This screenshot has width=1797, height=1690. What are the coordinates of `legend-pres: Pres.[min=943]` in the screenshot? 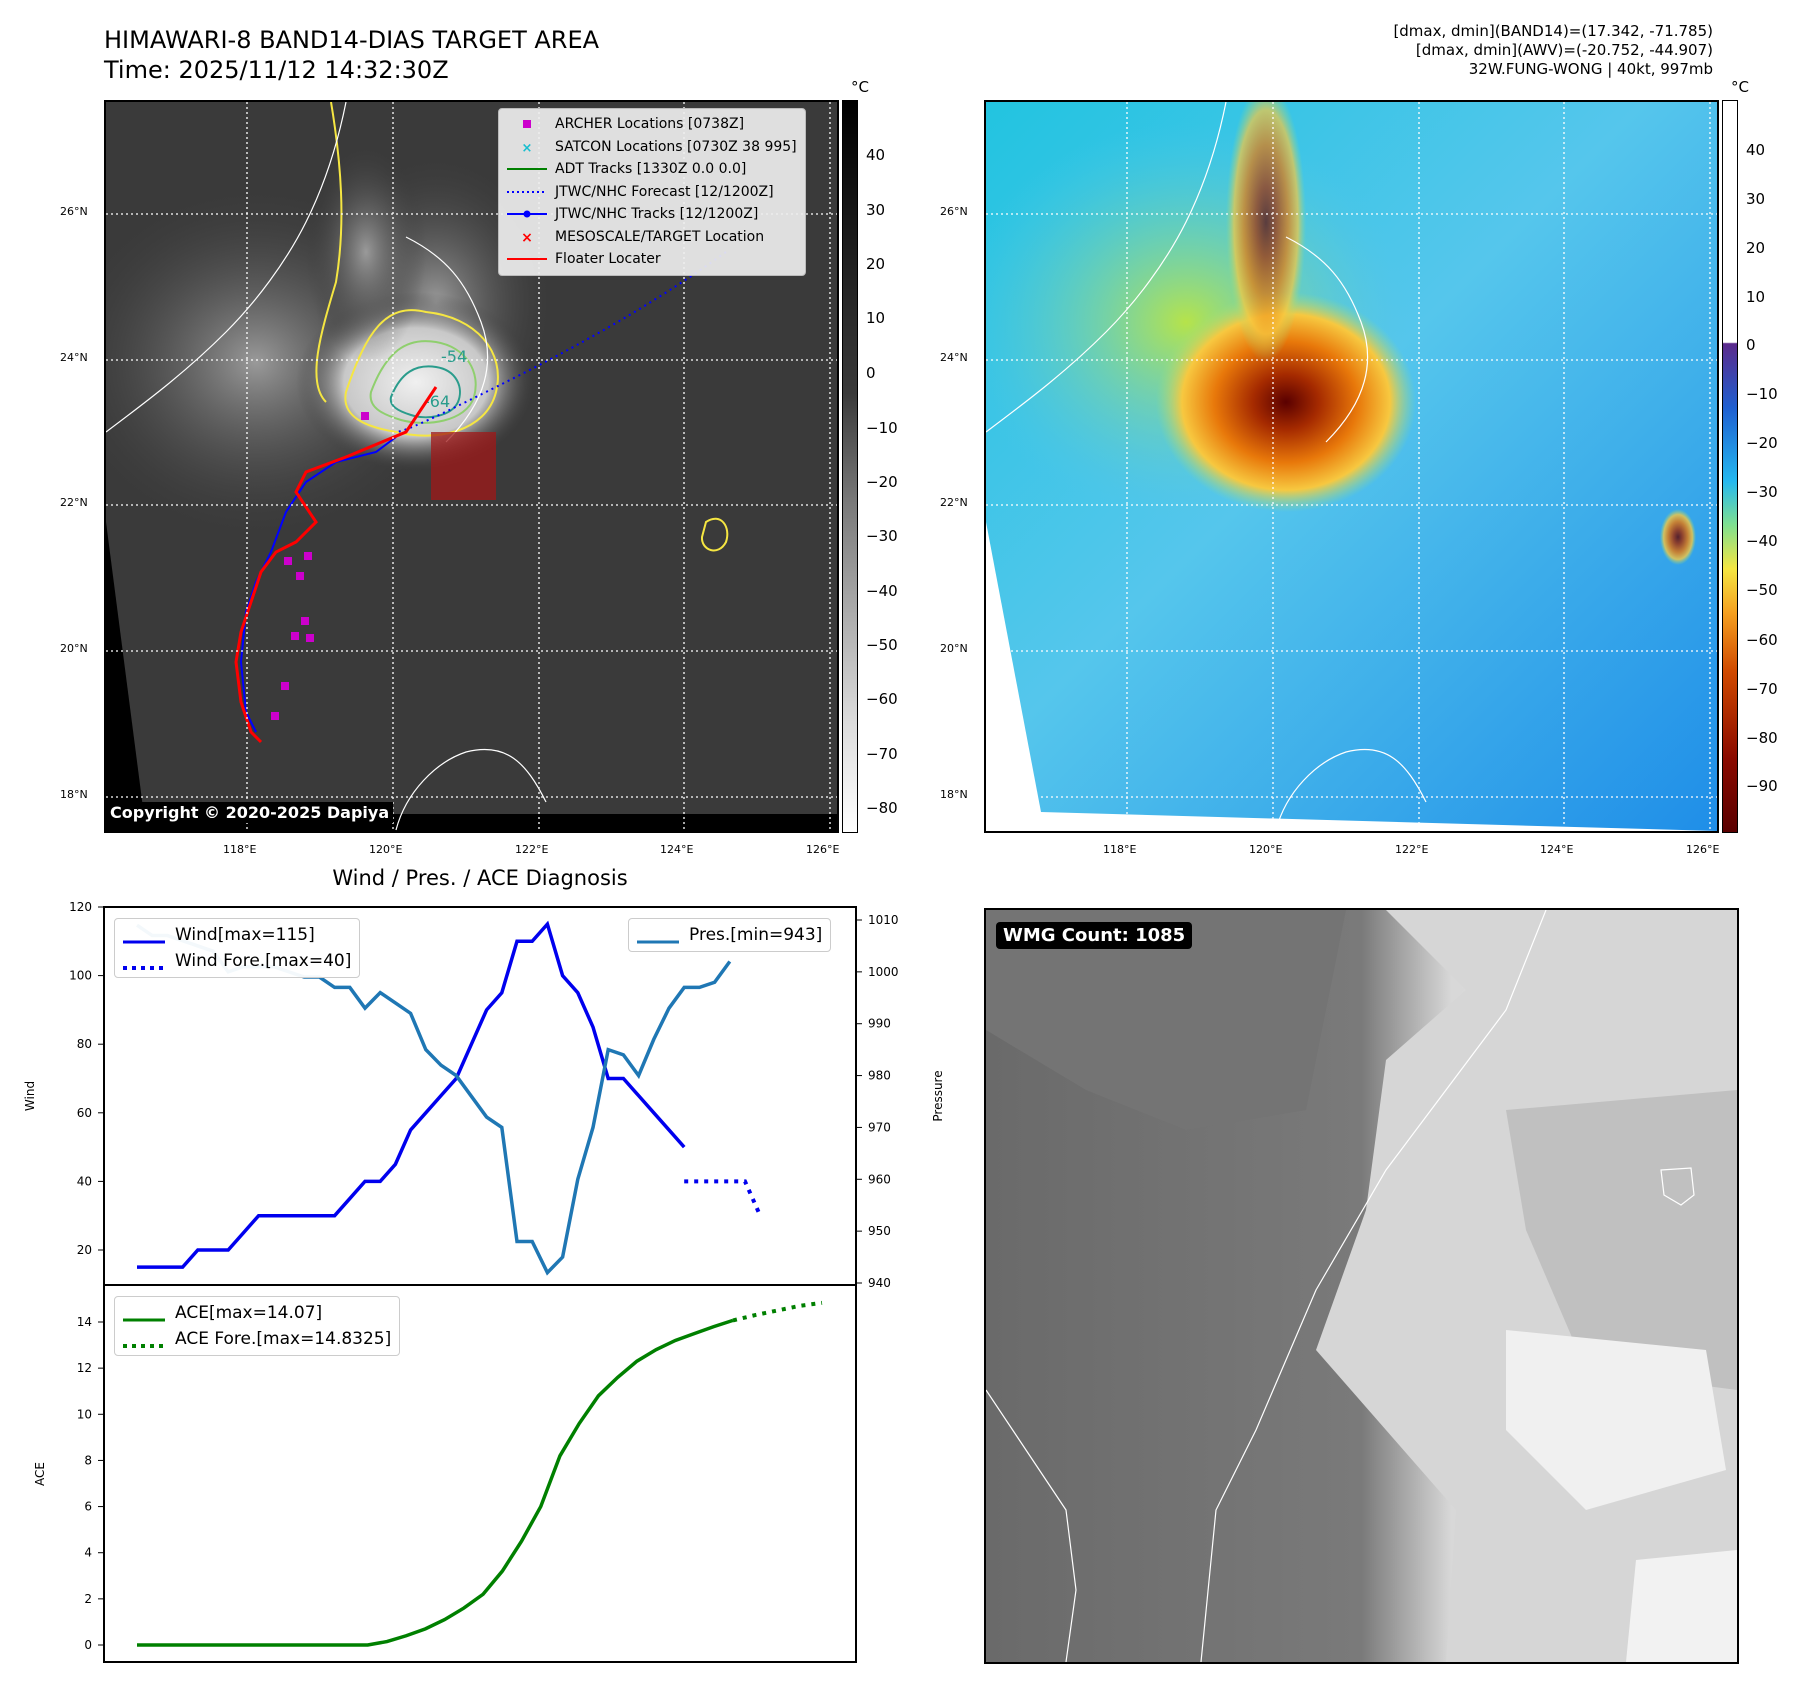 It's located at (756, 935).